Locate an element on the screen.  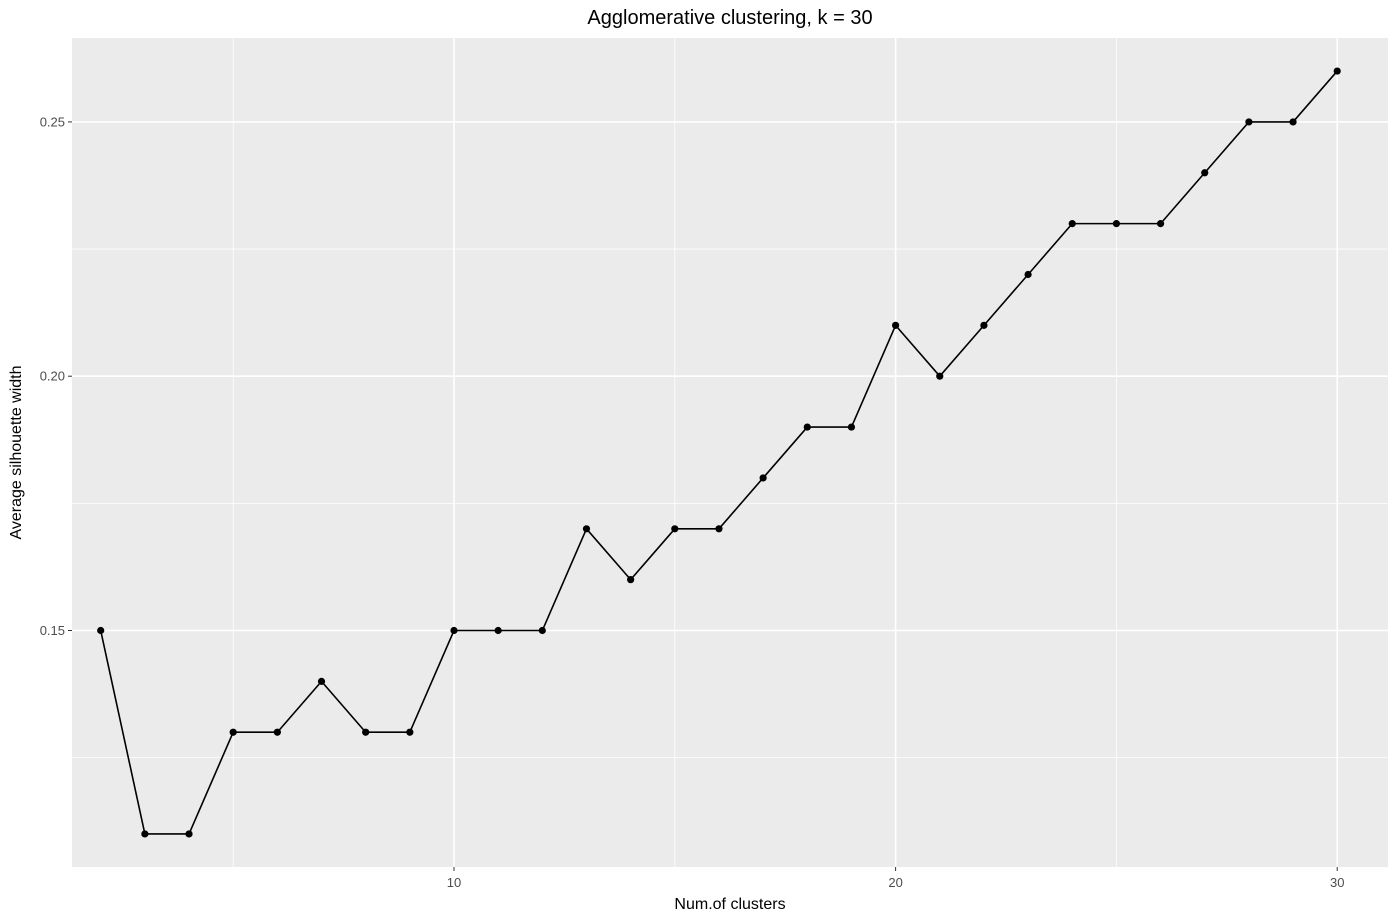
x-tick-label: 20 is located at coordinates (895, 882).